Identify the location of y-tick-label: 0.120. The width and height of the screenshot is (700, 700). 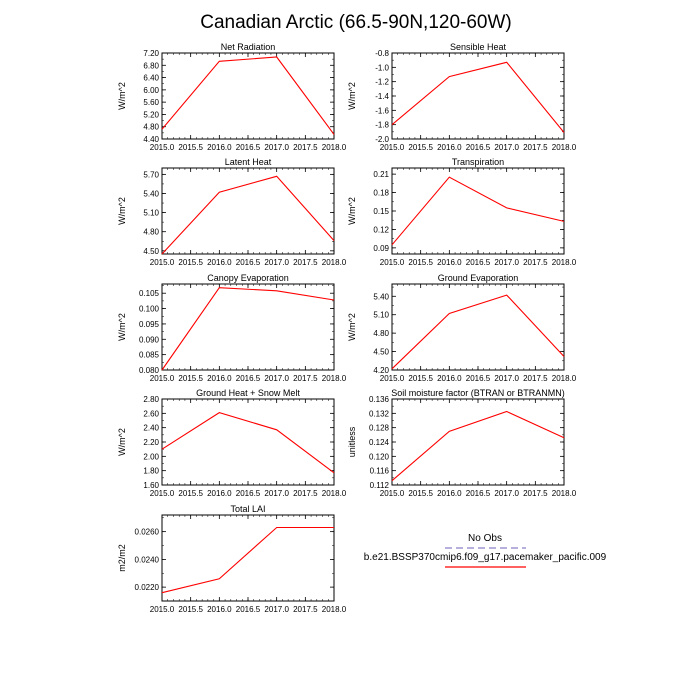
(379, 456).